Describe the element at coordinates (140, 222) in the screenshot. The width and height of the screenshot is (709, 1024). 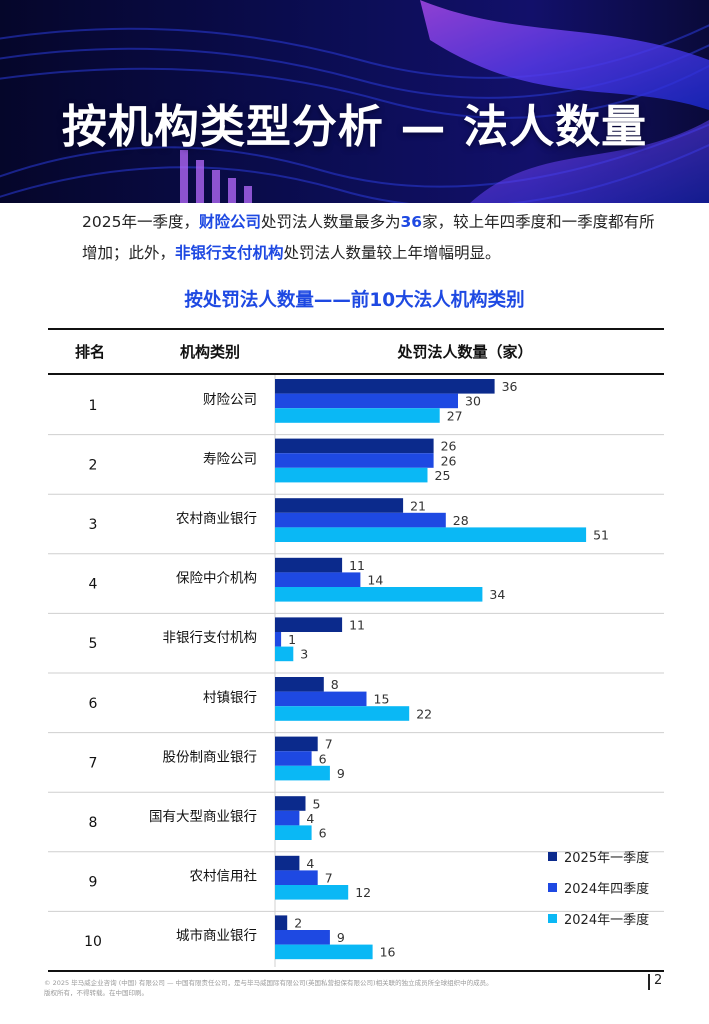
I see `intro-text: 2025年一季度，` at that location.